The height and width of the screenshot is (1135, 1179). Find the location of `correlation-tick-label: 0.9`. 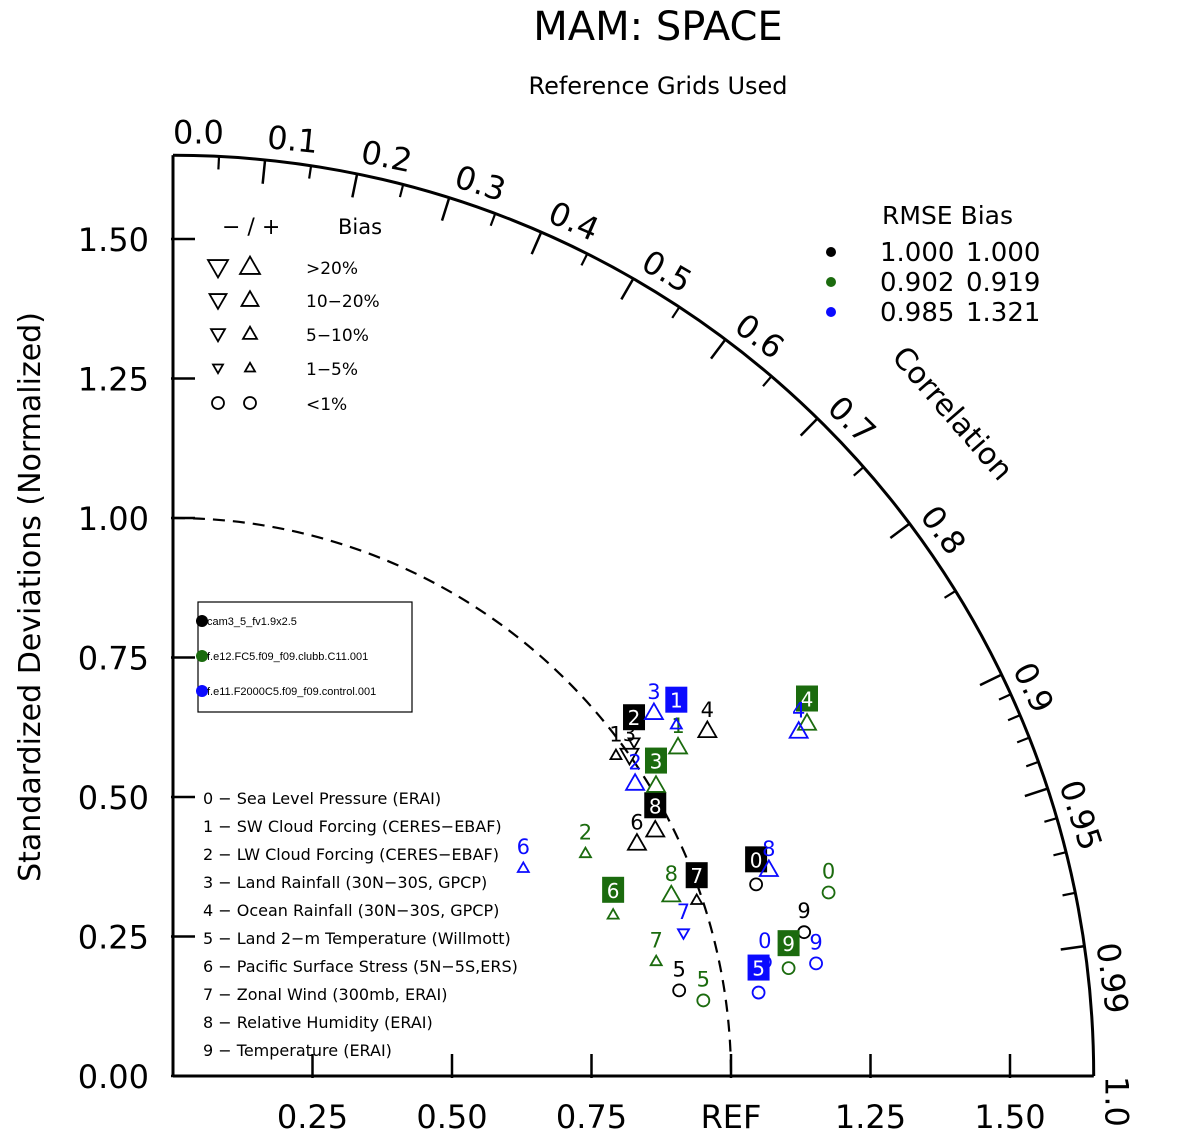

correlation-tick-label: 0.9 is located at coordinates (1033, 687).